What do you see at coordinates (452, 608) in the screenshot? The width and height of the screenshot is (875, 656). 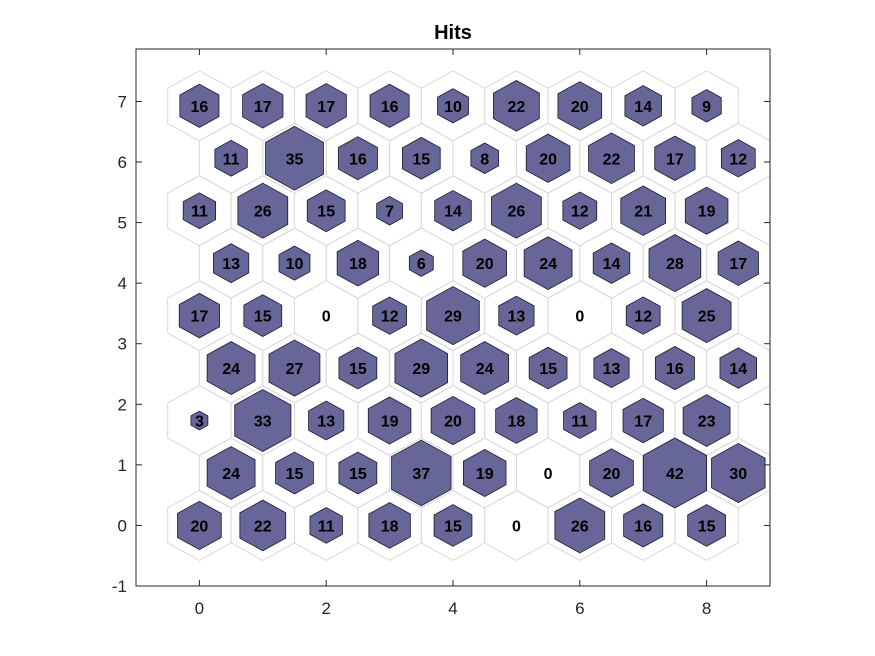 I see `x-tick-label: 4` at bounding box center [452, 608].